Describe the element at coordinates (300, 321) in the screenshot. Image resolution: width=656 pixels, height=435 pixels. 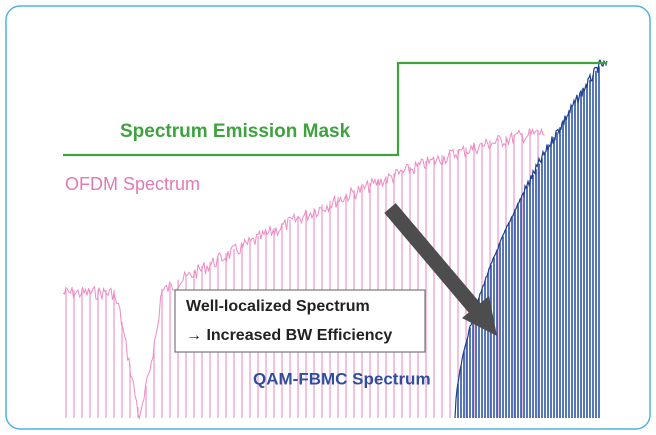
I see `callout-box` at that location.